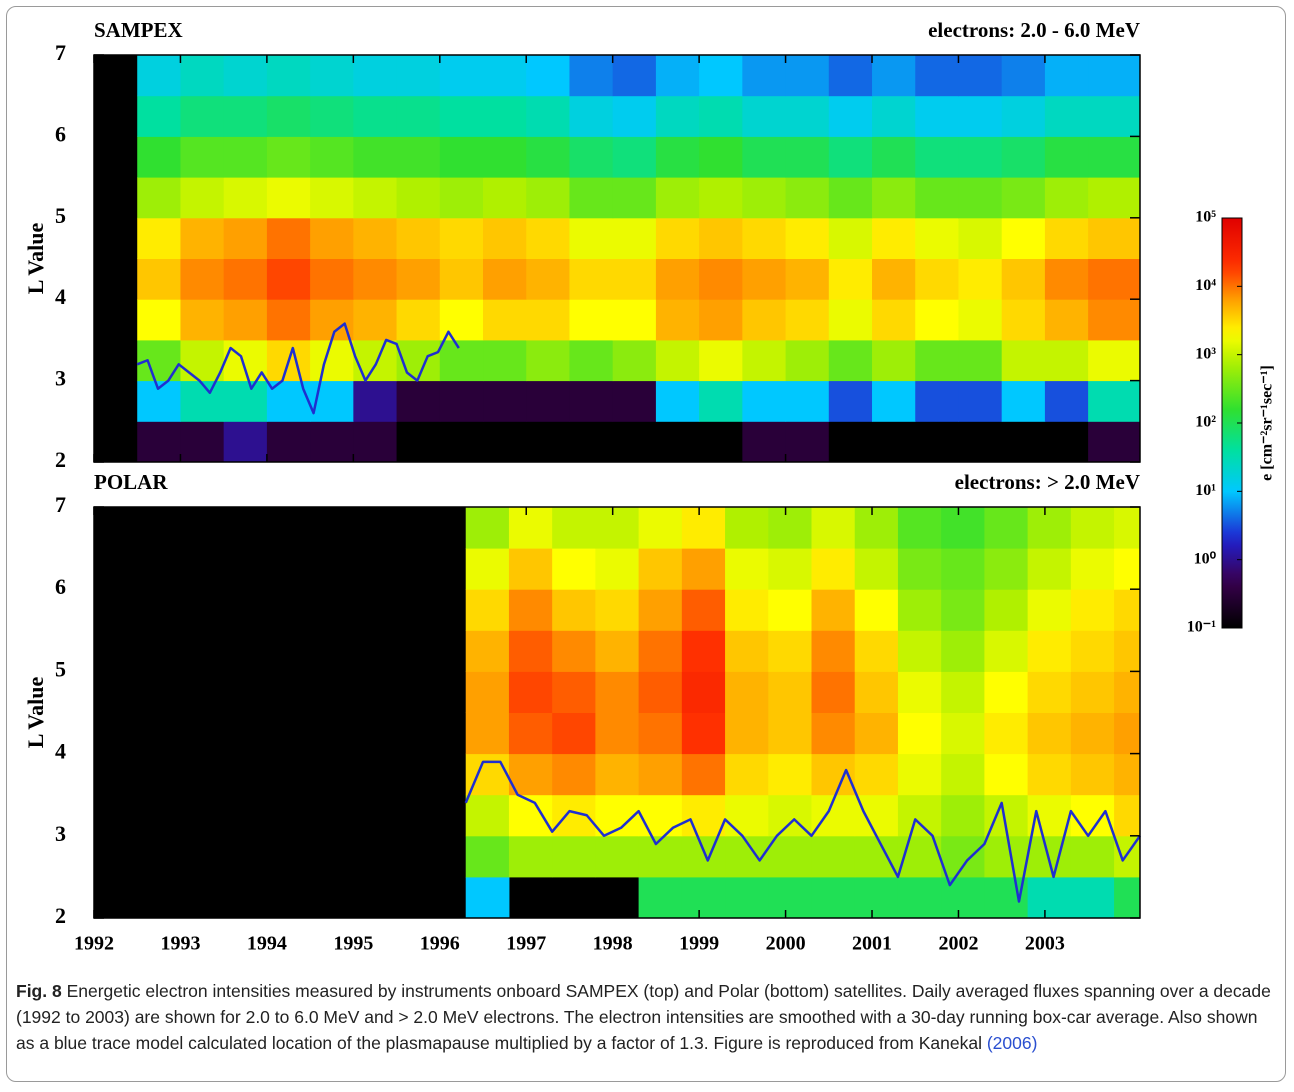 The height and width of the screenshot is (1092, 1294). I want to click on x-tick-label: 2003, so click(1045, 944).